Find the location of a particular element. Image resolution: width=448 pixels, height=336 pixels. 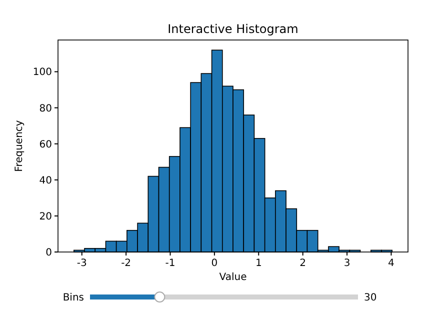

x-tick-label: 3 is located at coordinates (347, 263).